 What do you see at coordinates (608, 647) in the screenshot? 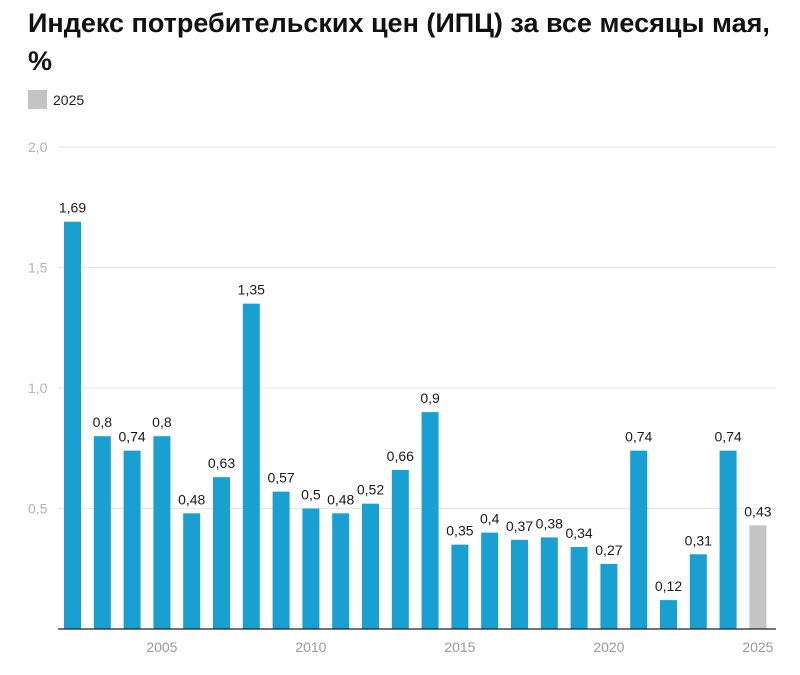
I see `x-tick-label: 2020` at bounding box center [608, 647].